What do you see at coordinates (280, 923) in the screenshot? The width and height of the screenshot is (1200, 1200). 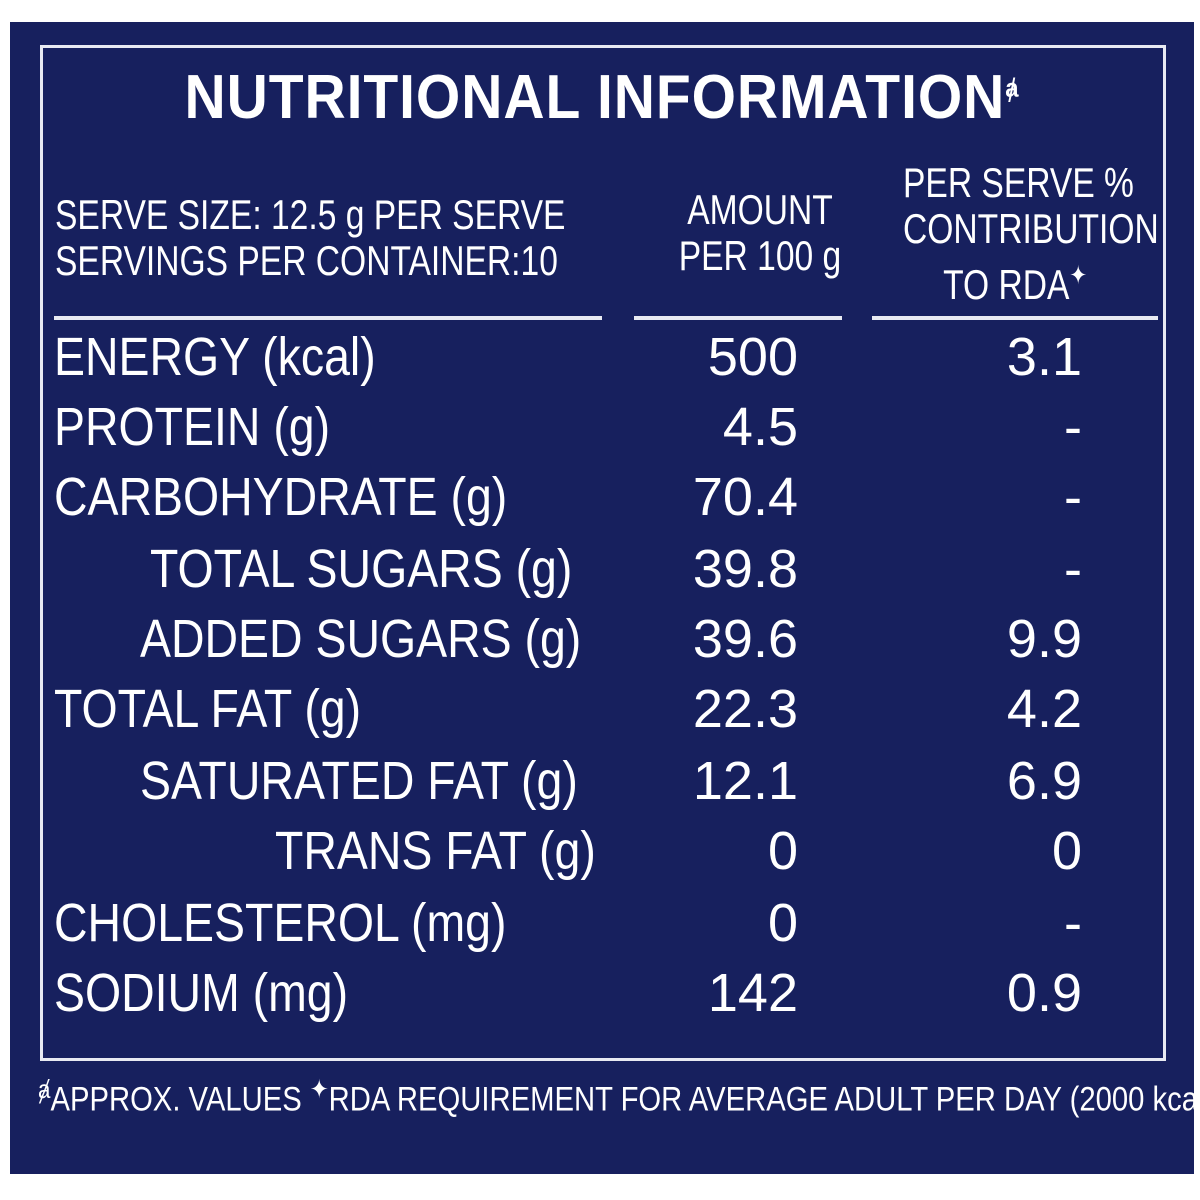 I see `nutrient-name: CHOLESTEROL (mg)` at bounding box center [280, 923].